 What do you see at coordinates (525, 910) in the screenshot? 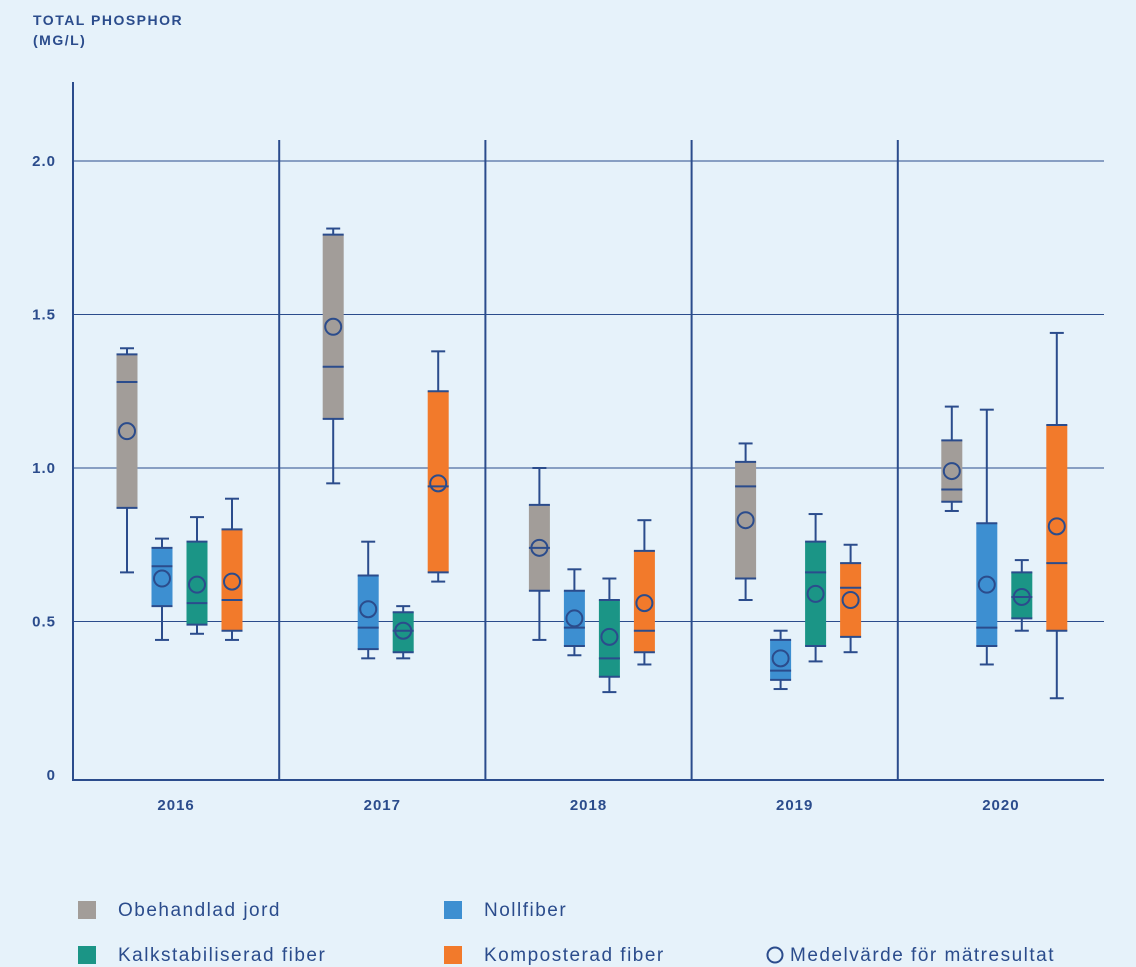
I see `legend-label: Nollfiber` at bounding box center [525, 910].